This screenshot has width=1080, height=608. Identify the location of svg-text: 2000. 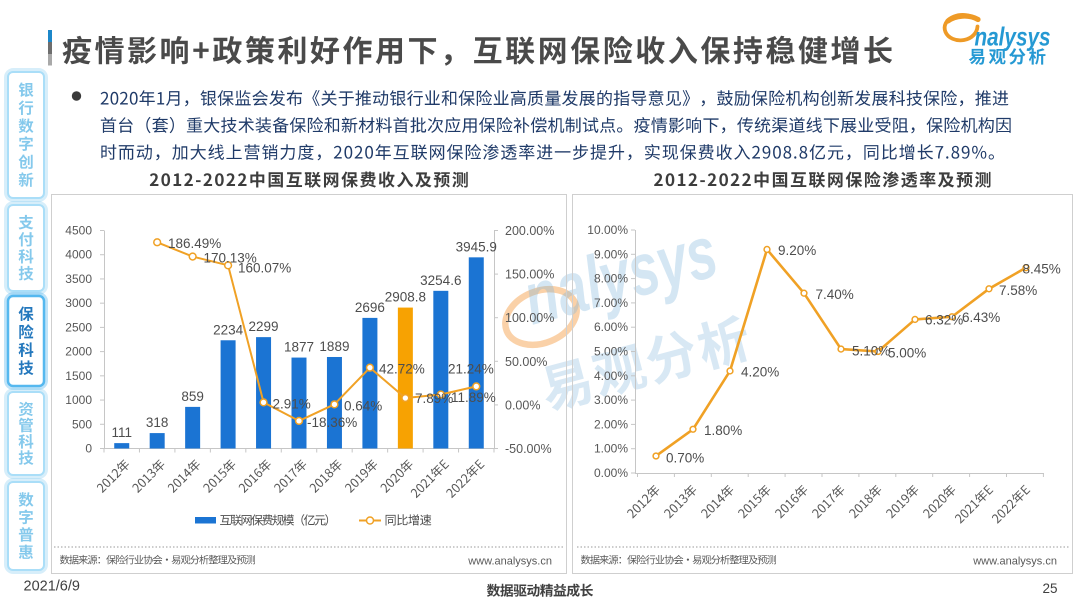
(78, 352).